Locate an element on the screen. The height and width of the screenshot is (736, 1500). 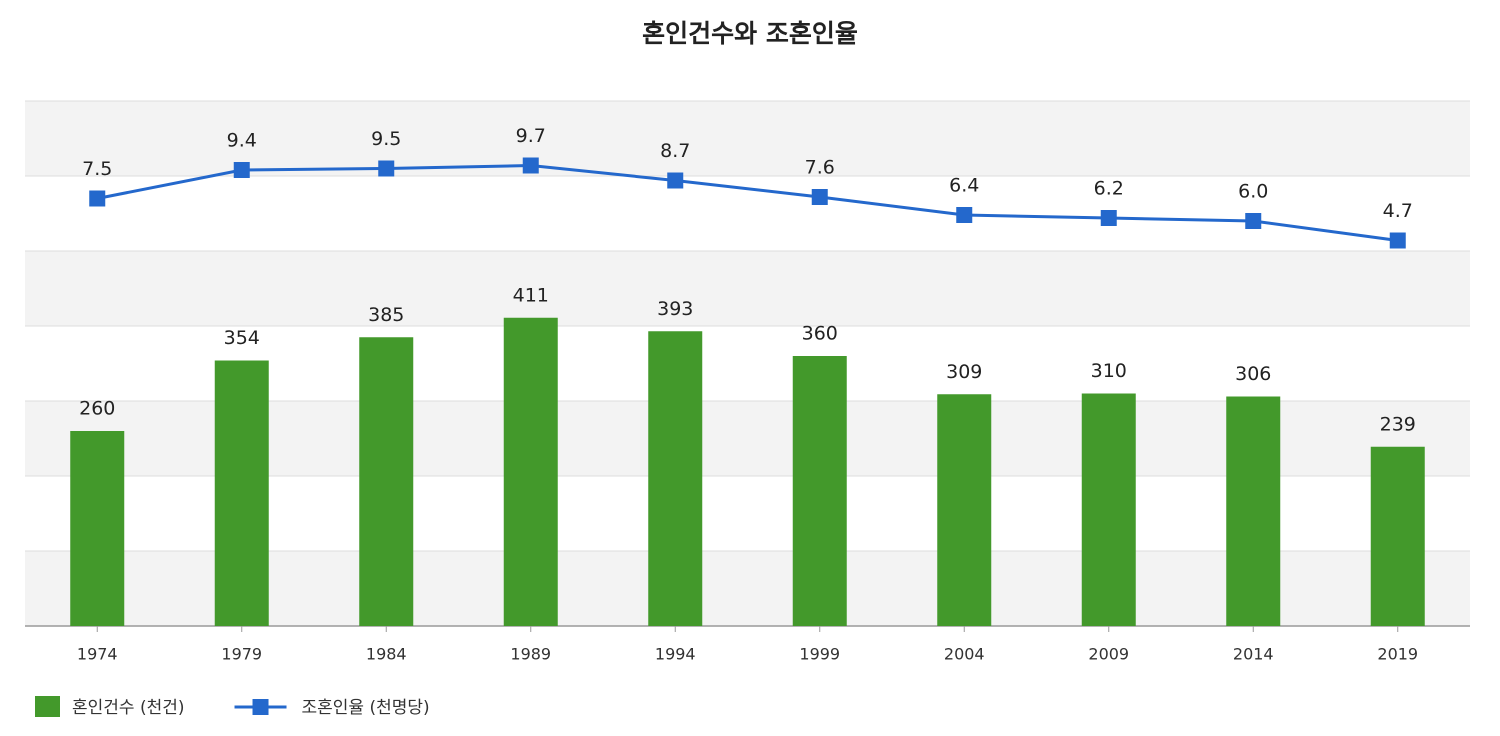
value-label: 360 is located at coordinates (820, 334).